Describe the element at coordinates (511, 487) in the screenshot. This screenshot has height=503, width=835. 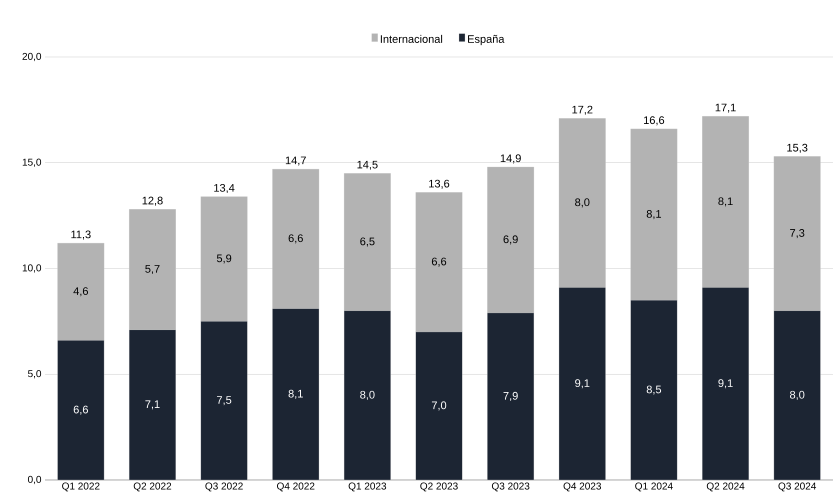
I see `x-tick-label: Q3 2023` at that location.